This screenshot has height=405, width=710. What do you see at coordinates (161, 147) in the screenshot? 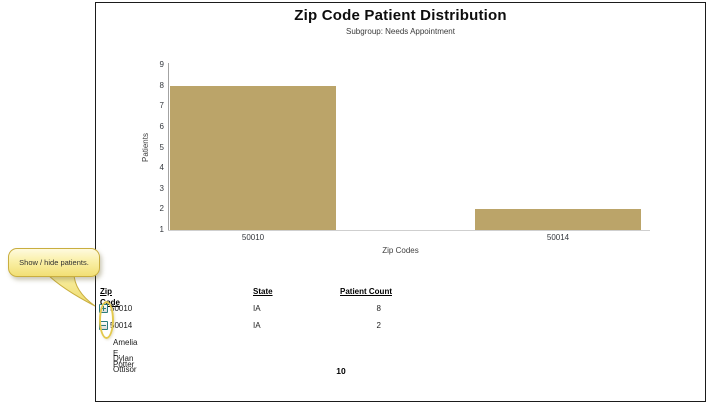
I see `y-tick-label: 5` at bounding box center [161, 147].